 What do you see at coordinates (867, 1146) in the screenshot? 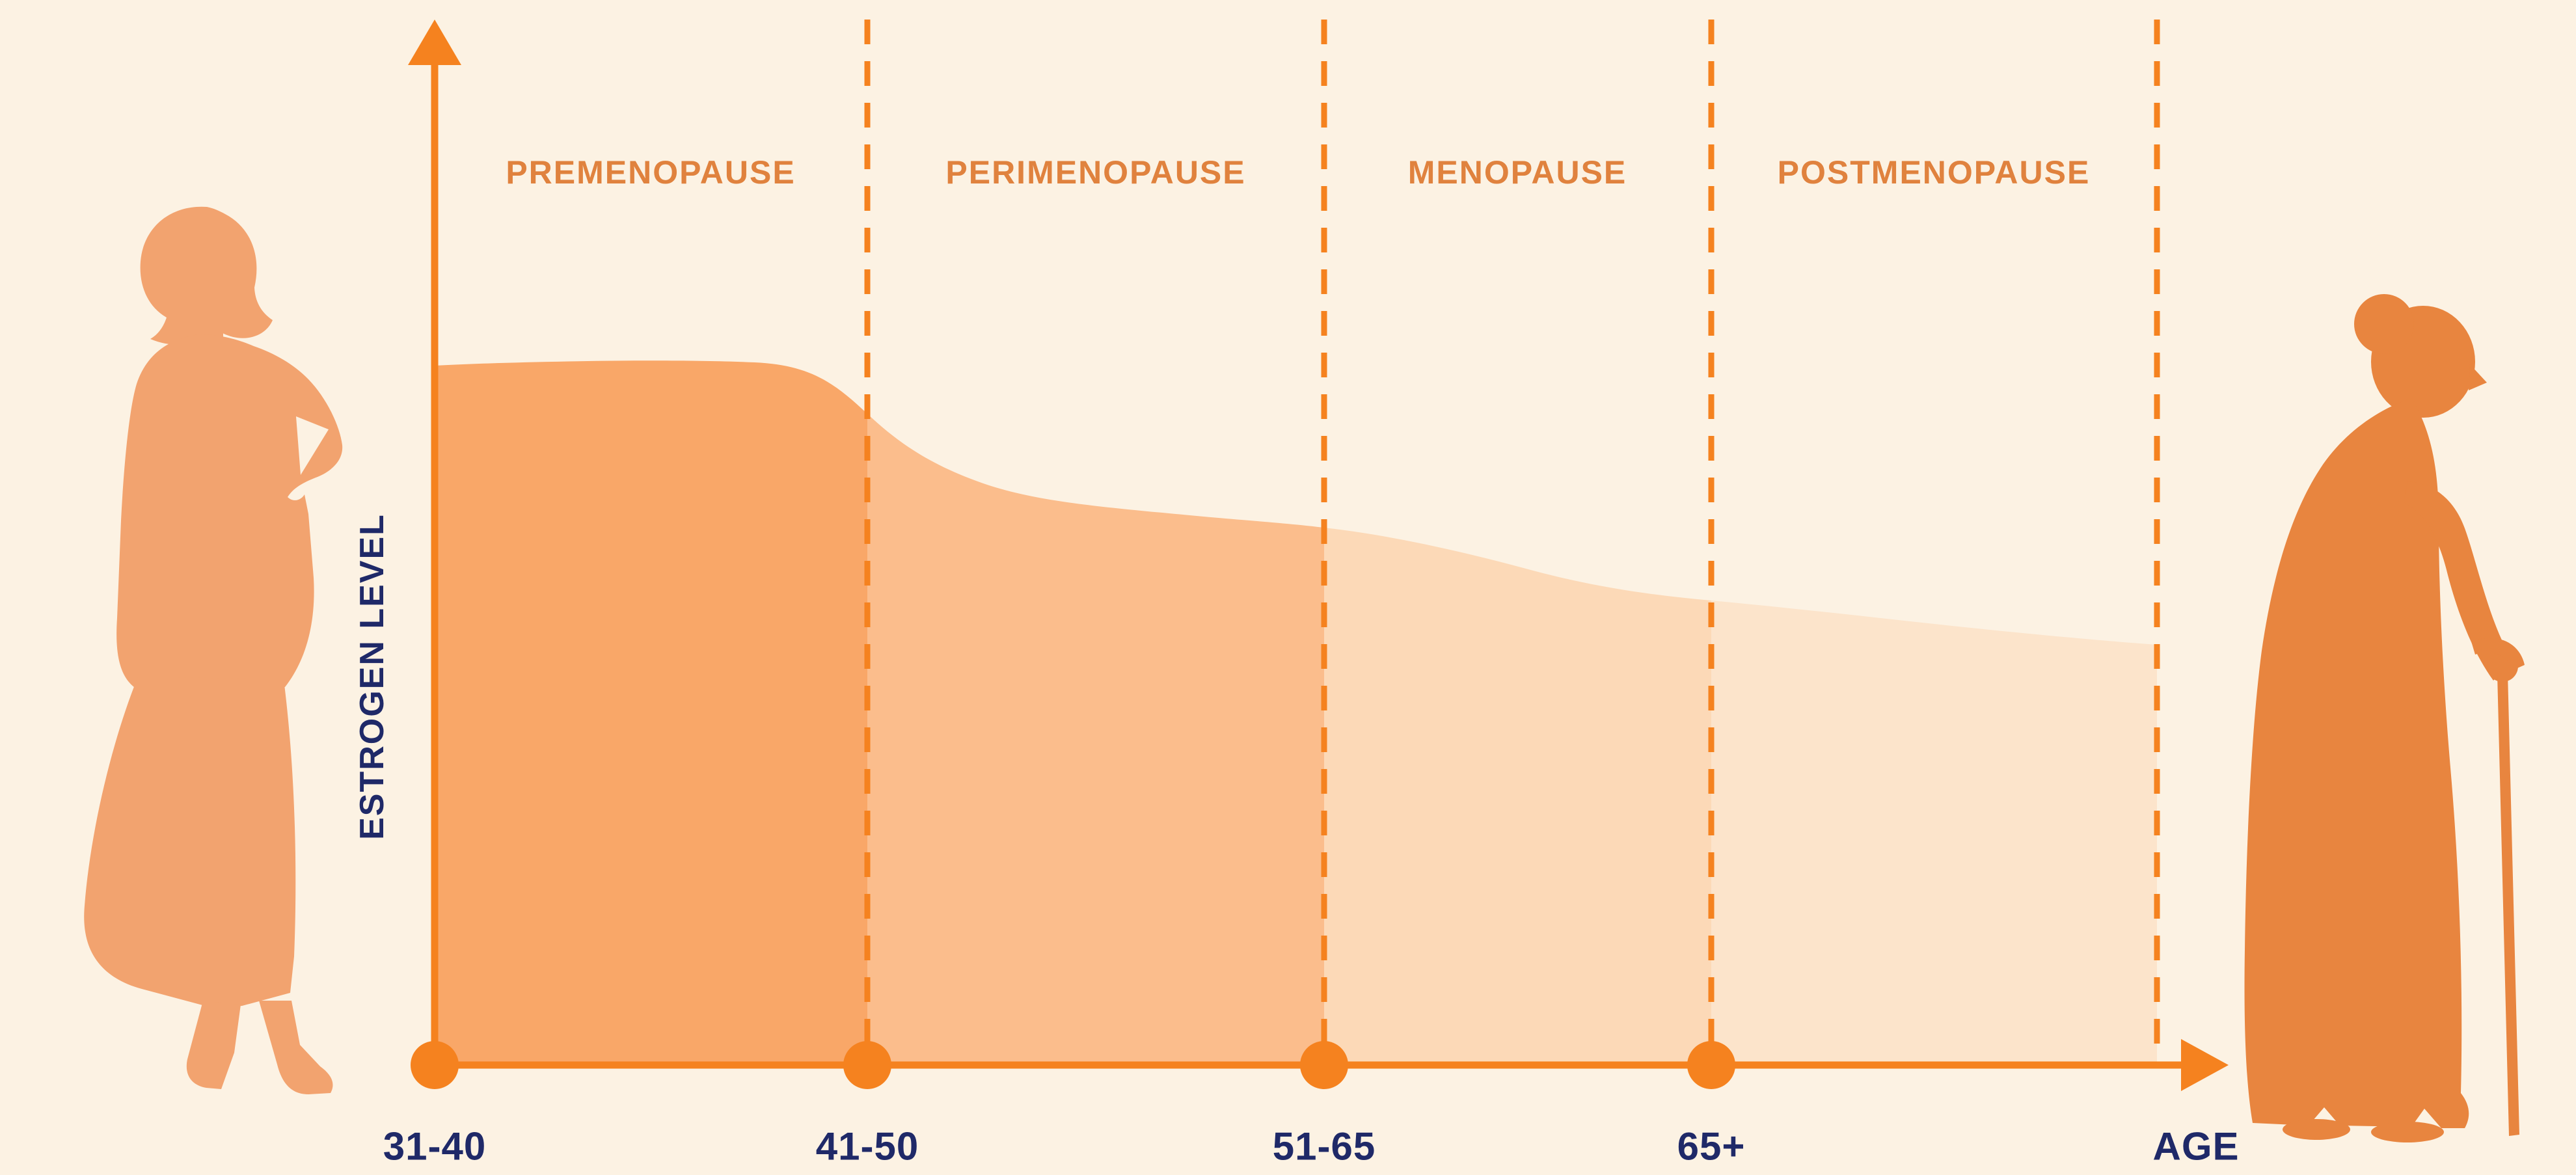
I see `age-tick-41-50: 41-50` at bounding box center [867, 1146].